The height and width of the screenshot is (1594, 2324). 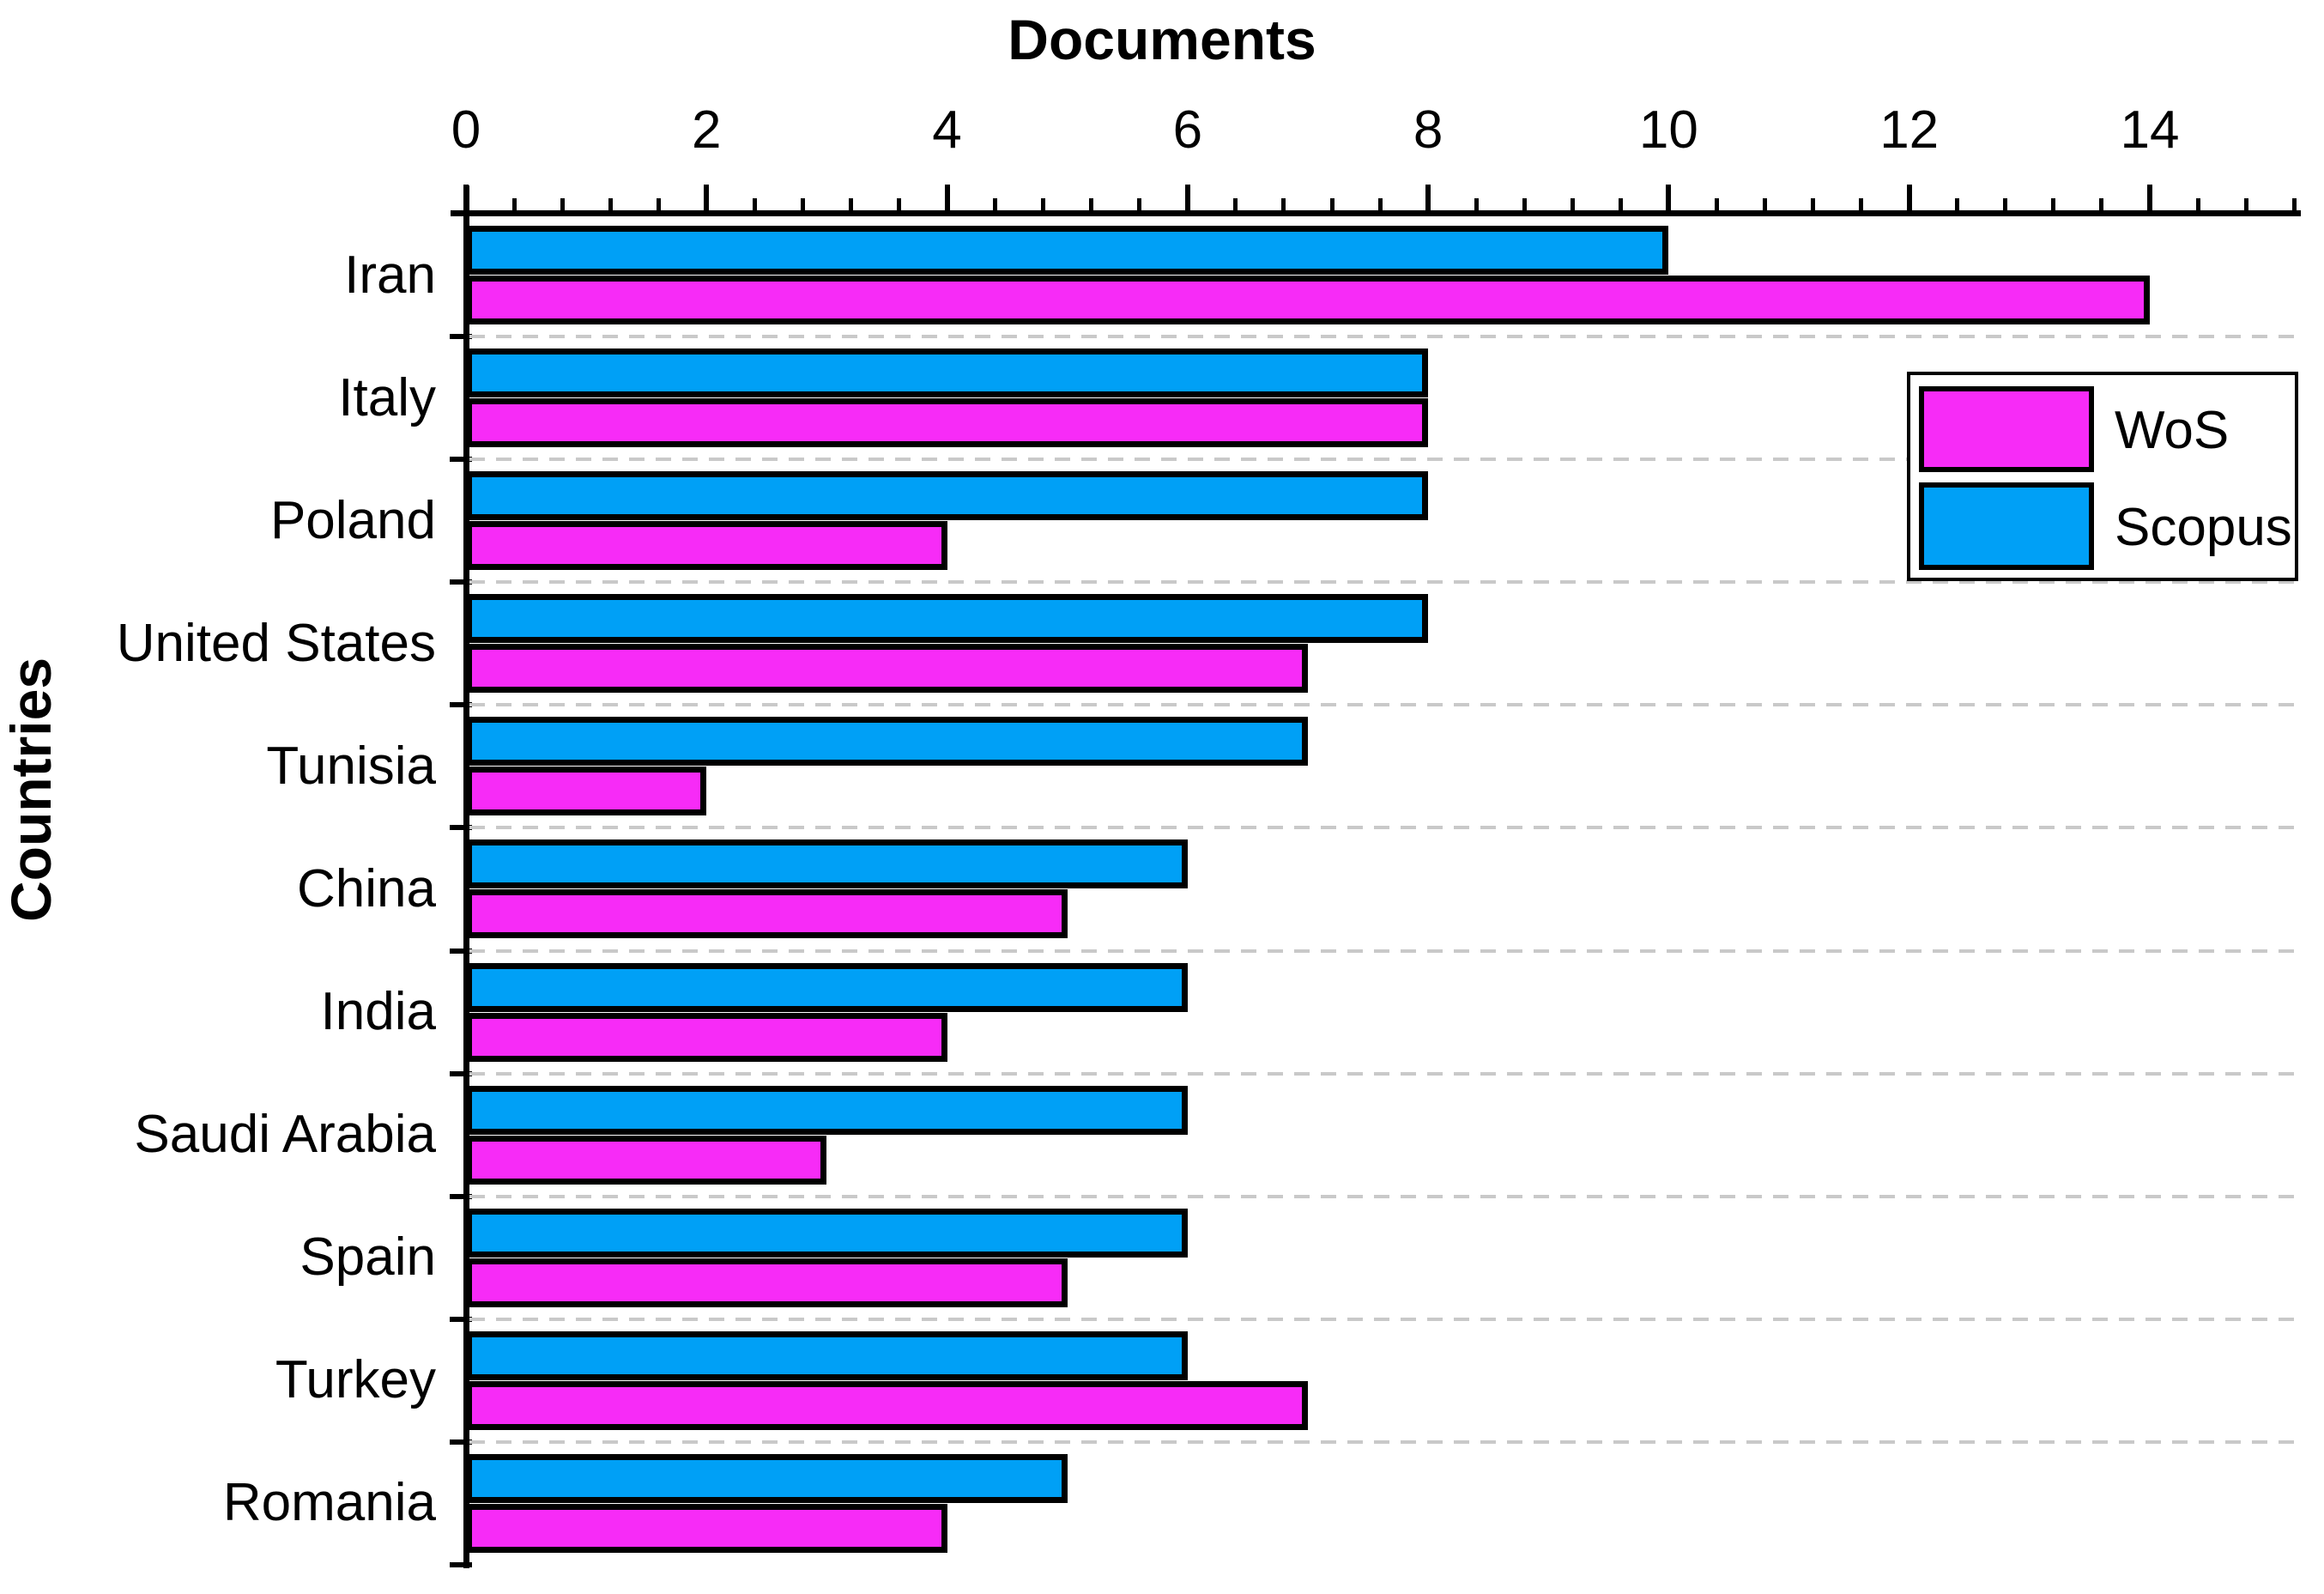 I want to click on category-label: Romania, so click(x=329, y=1503).